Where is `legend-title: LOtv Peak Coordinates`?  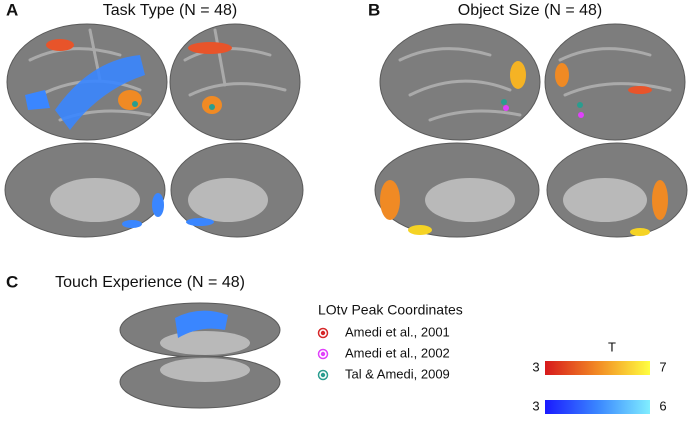
legend-title: LOtv Peak Coordinates is located at coordinates (390, 310).